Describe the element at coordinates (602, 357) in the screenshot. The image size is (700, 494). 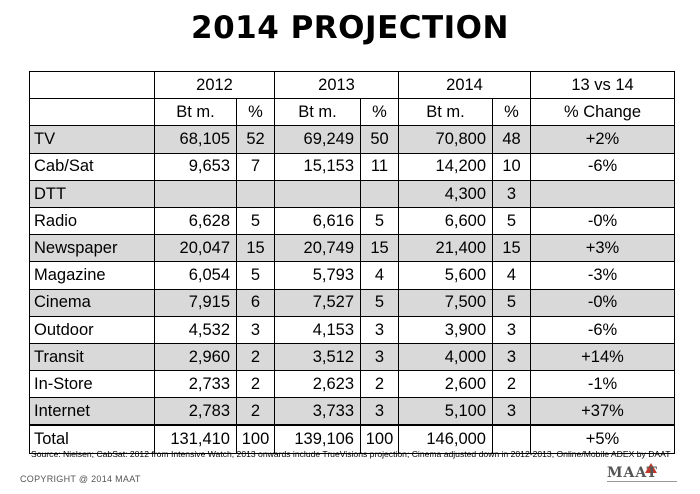
I see `cell-change: +14%` at that location.